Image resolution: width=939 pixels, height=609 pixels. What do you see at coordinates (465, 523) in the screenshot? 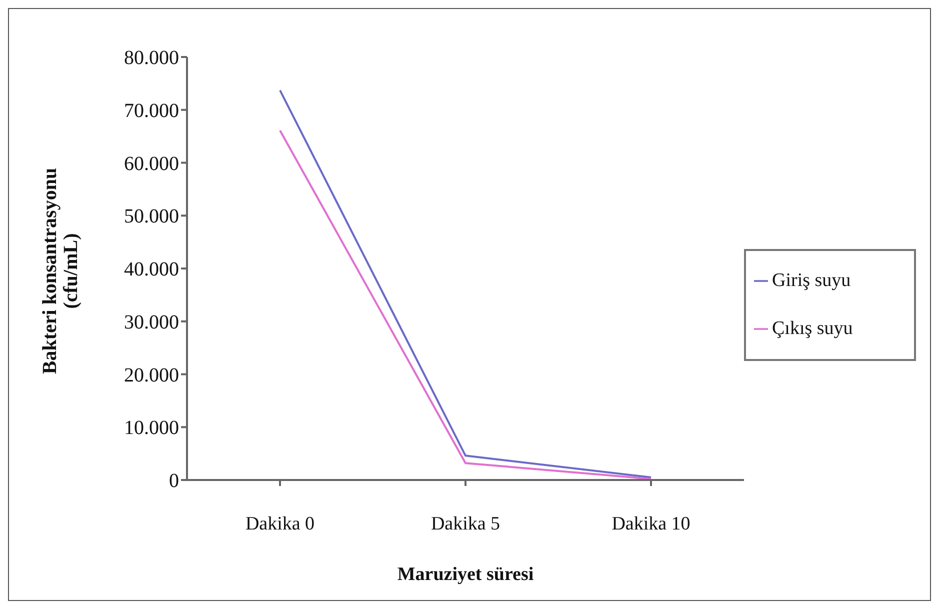
I see `x-tick-label: Dakika 5` at bounding box center [465, 523].